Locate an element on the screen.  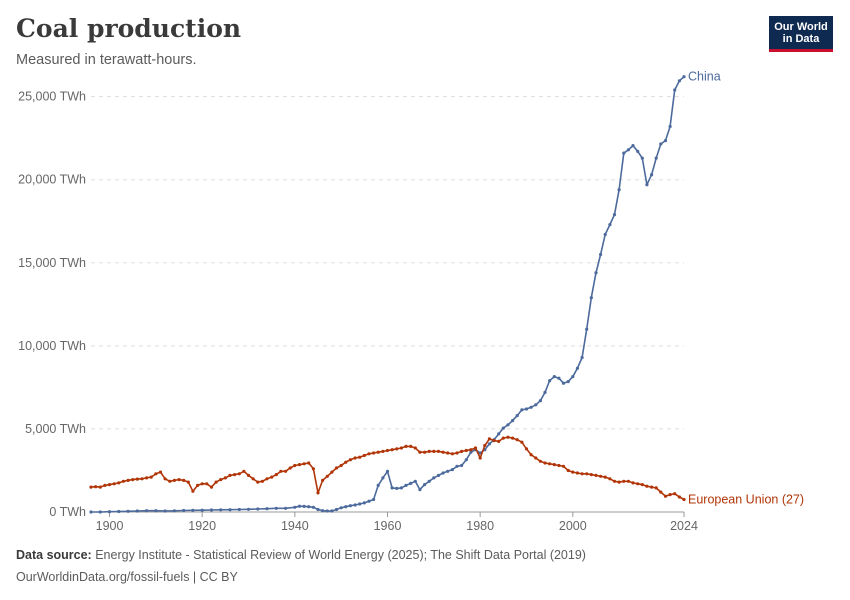
logo-line-1: Our World is located at coordinates (801, 26).